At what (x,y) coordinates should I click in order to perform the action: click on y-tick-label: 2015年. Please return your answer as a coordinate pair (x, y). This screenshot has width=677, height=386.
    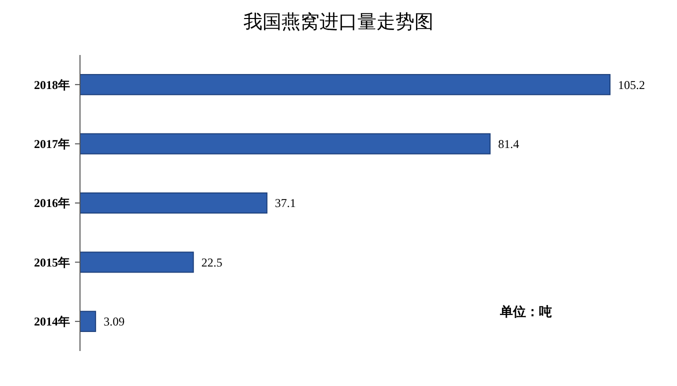
    Looking at the image, I should click on (52, 262).